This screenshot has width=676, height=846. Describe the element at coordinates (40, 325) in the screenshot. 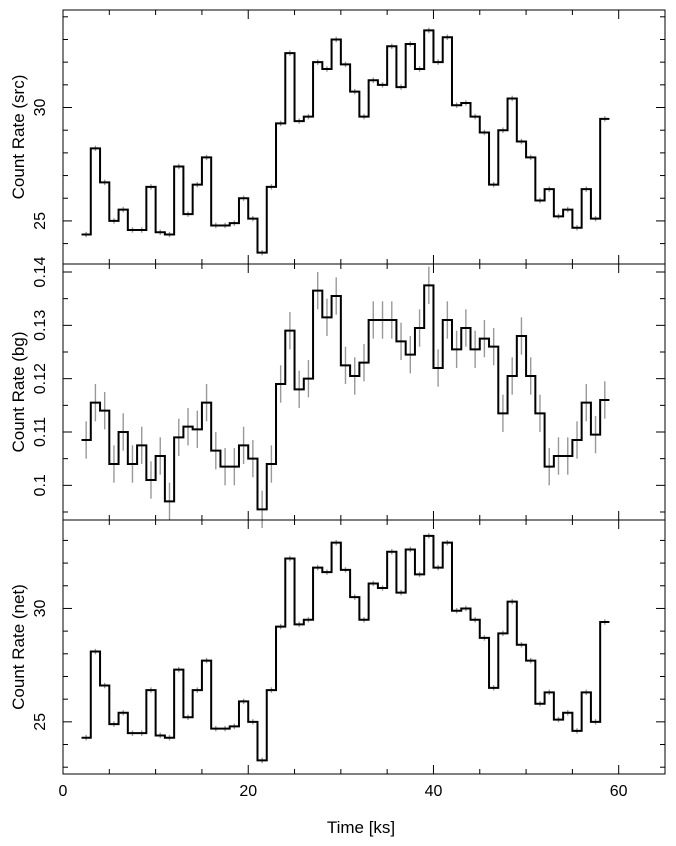

I see `y-tick-label: 0.13` at that location.